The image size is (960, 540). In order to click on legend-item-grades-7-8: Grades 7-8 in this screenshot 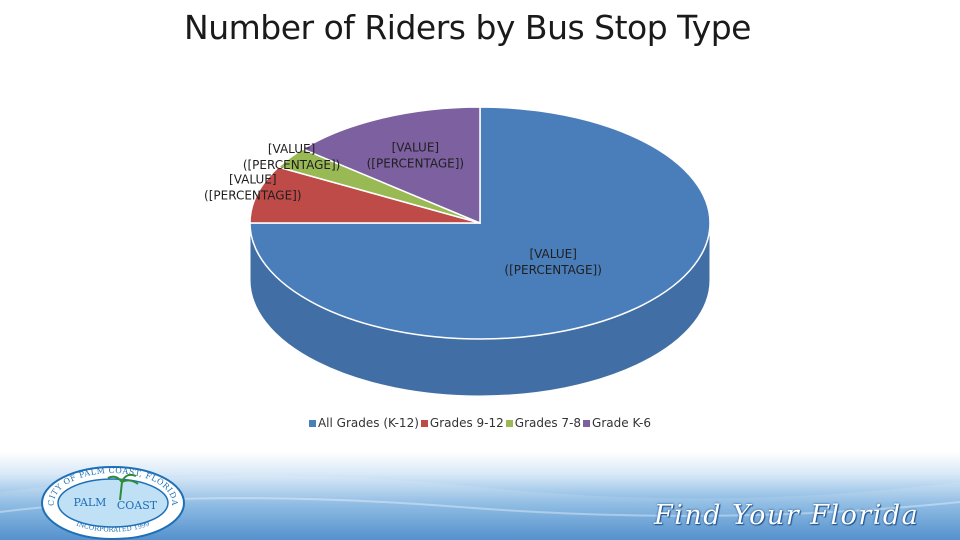, I will do `click(543, 423)`.